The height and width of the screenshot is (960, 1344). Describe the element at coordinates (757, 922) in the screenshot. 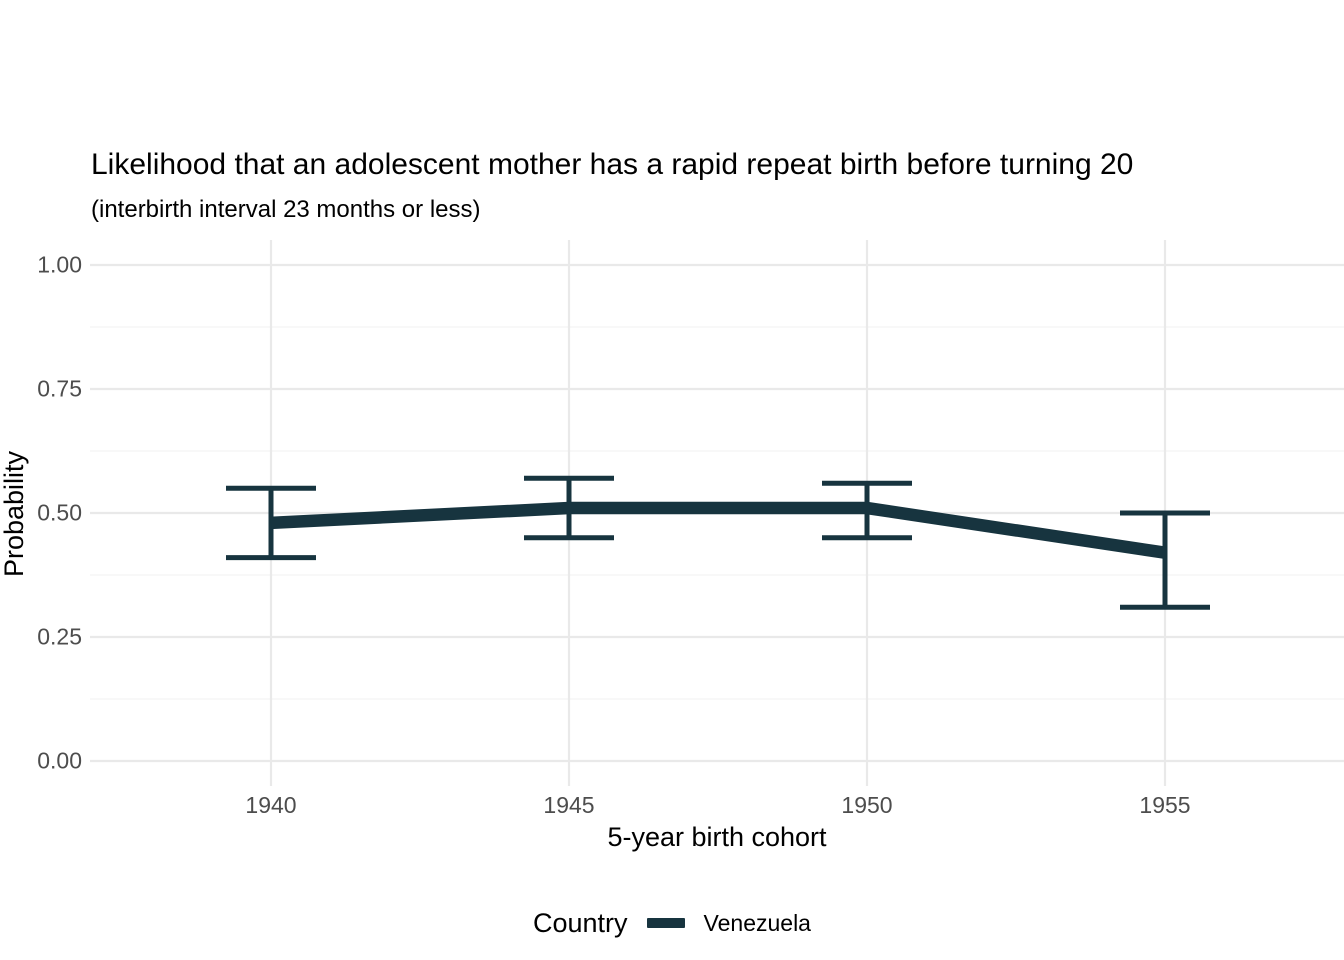

I see `legend-label-venezuela: Venezuela` at that location.